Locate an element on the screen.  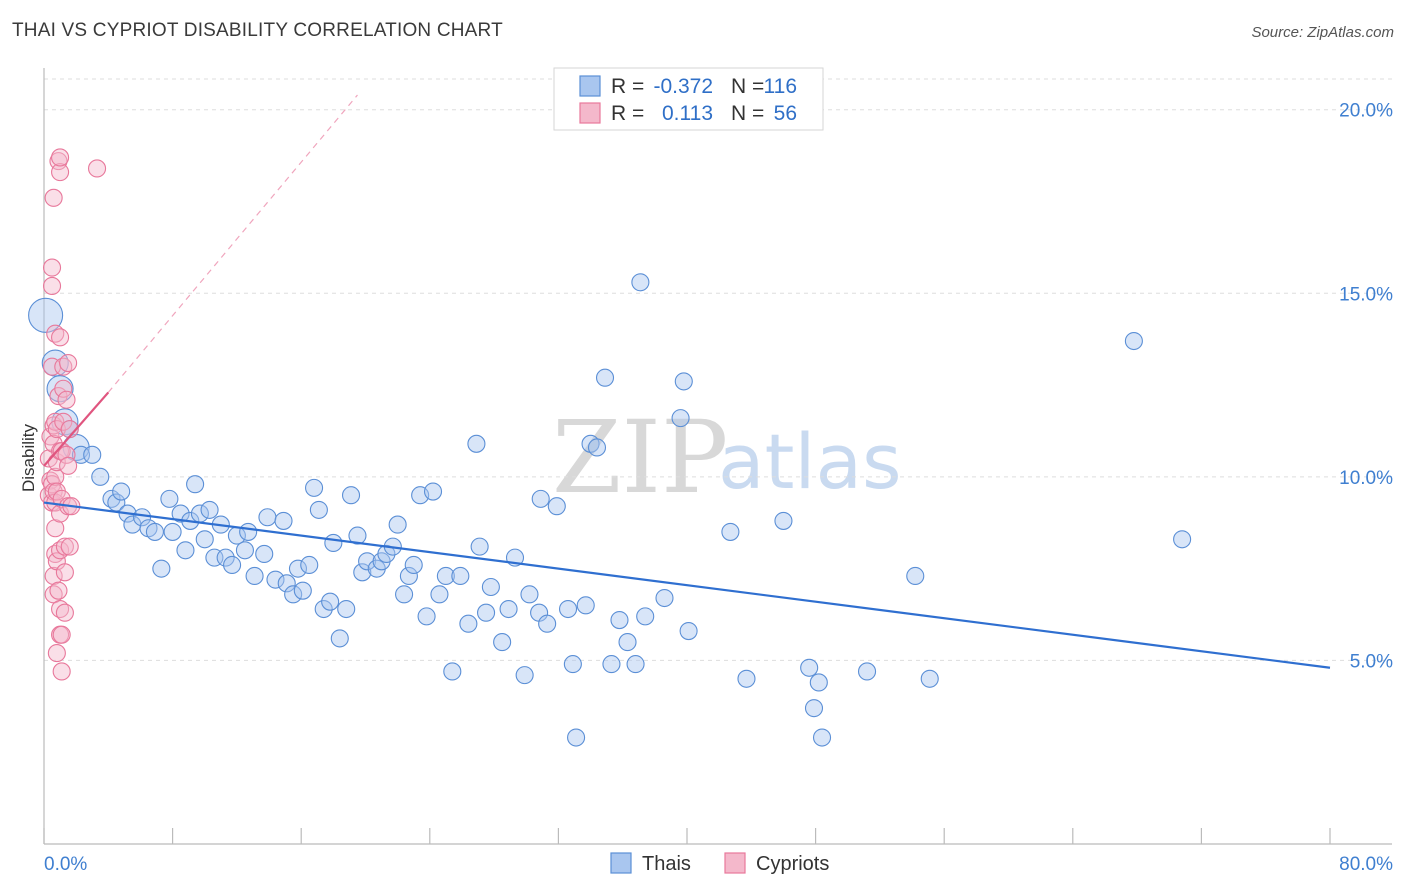
legend-n-label-cypriot: N = is located at coordinates (747, 113).